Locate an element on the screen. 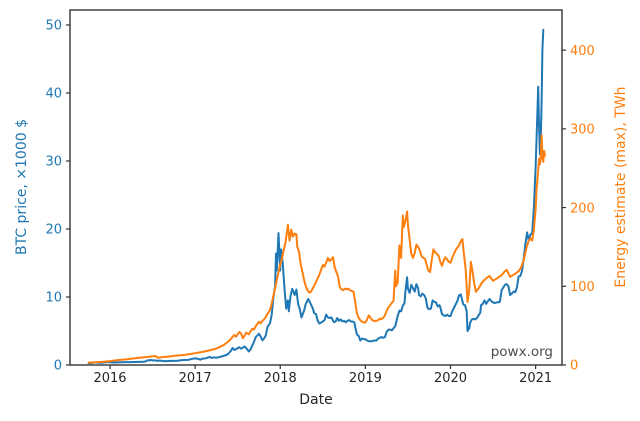 This screenshot has height=421, width=640. x-tick-label: 2018 is located at coordinates (280, 378).